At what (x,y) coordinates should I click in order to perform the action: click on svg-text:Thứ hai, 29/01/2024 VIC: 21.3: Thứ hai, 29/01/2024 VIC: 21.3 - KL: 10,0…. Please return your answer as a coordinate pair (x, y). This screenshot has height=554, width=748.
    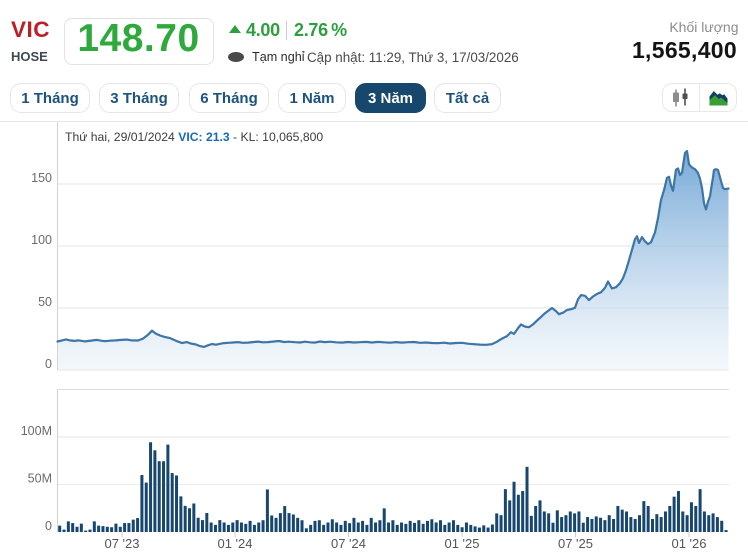
    Looking at the image, I should click on (194, 137).